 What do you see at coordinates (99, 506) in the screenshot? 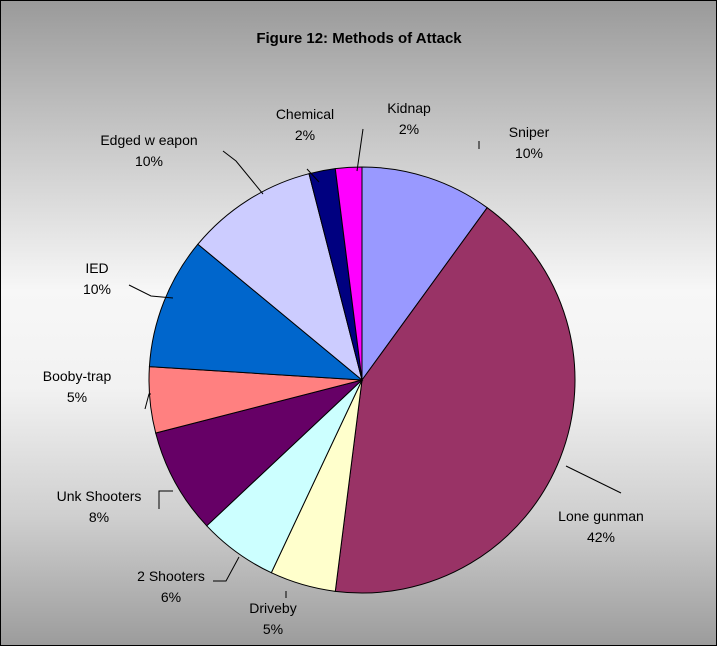
I see `slice-label: Unk Shooters 8%` at bounding box center [99, 506].